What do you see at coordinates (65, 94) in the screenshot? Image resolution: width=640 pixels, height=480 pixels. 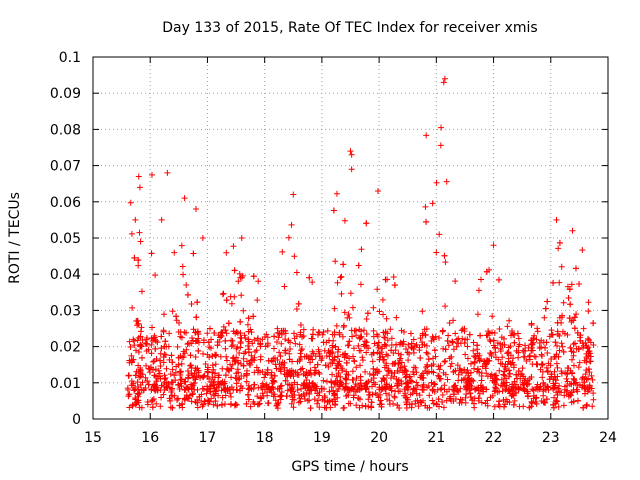 I see `y-tick-label: 0.09` at bounding box center [65, 94].